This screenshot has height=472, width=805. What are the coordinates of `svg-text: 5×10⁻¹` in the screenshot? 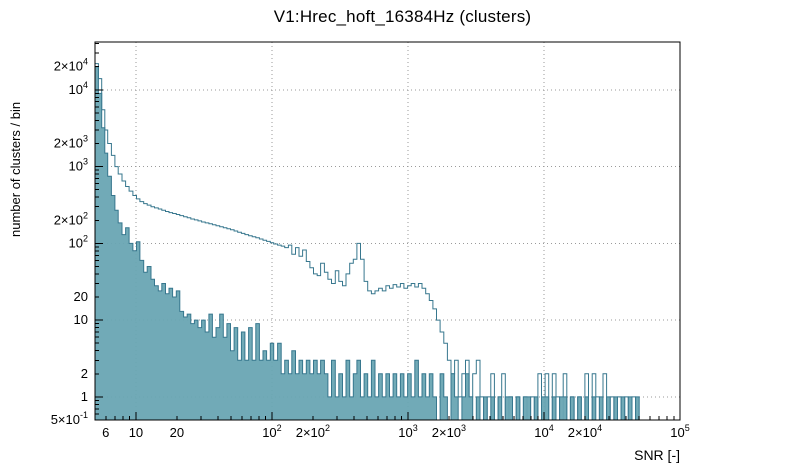 It's located at (69, 418).